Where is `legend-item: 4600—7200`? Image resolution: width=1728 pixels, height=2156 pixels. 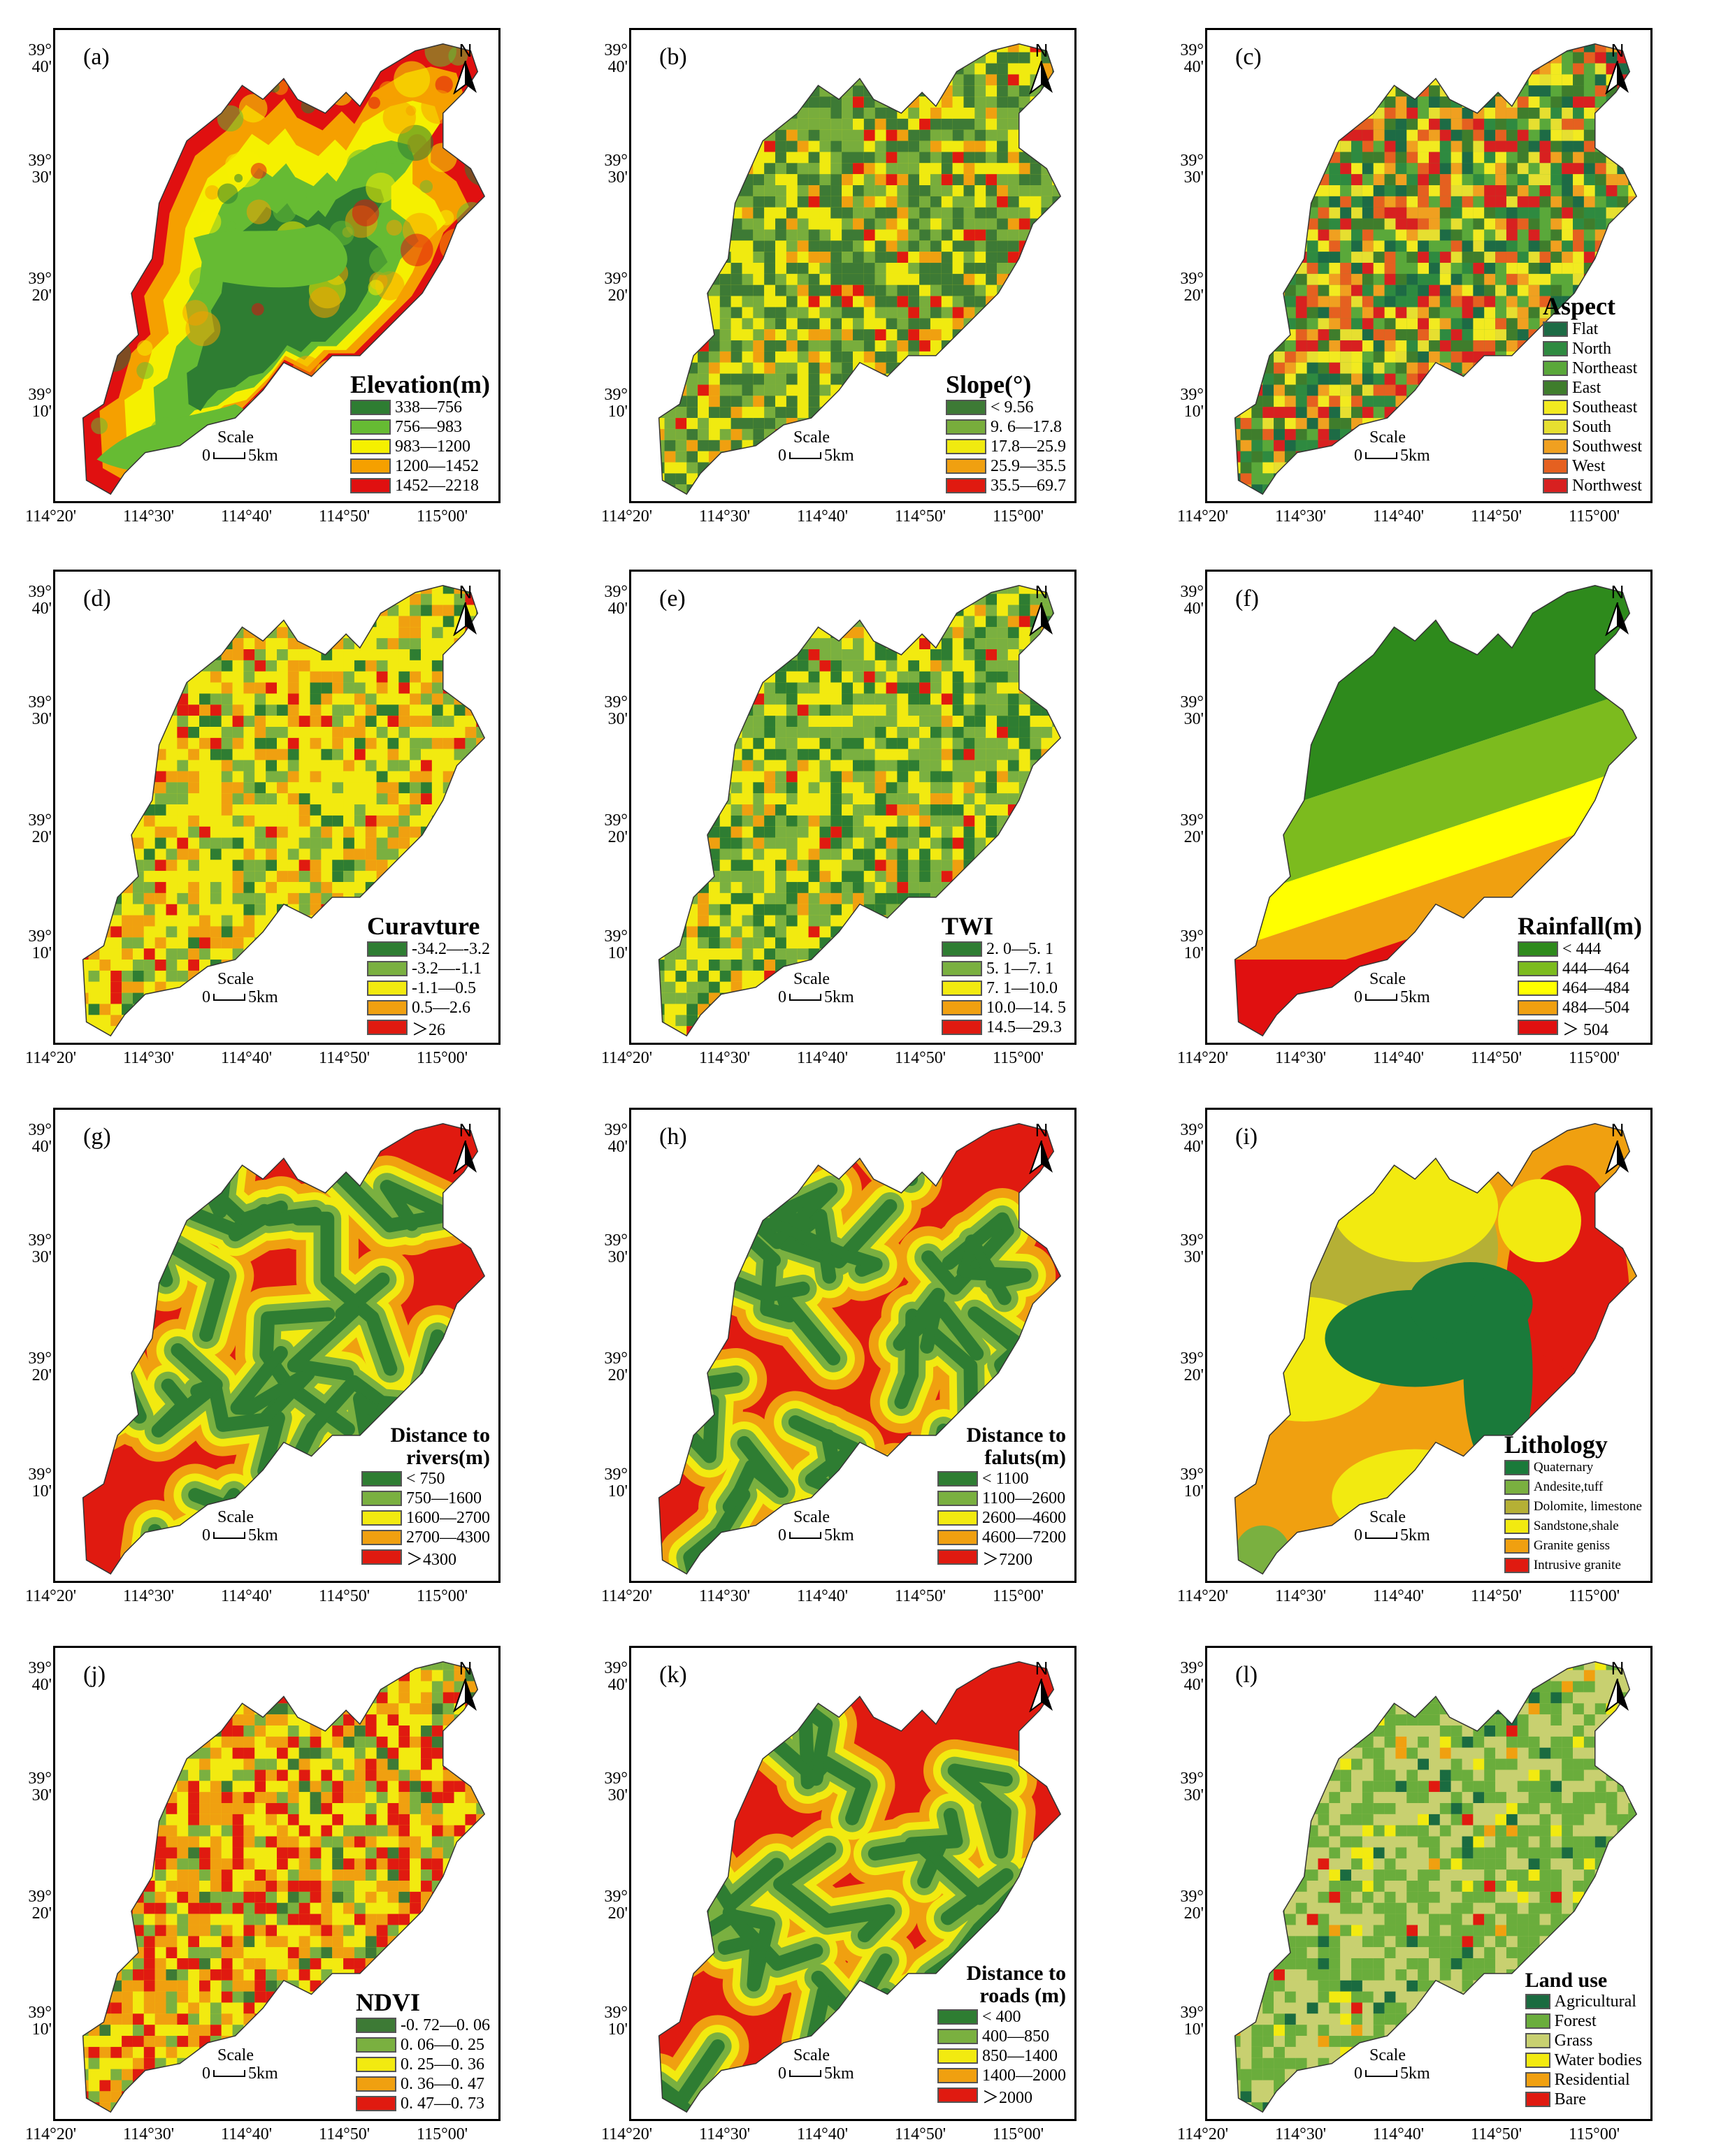 legend-item: 4600—7200 is located at coordinates (1001, 1537).